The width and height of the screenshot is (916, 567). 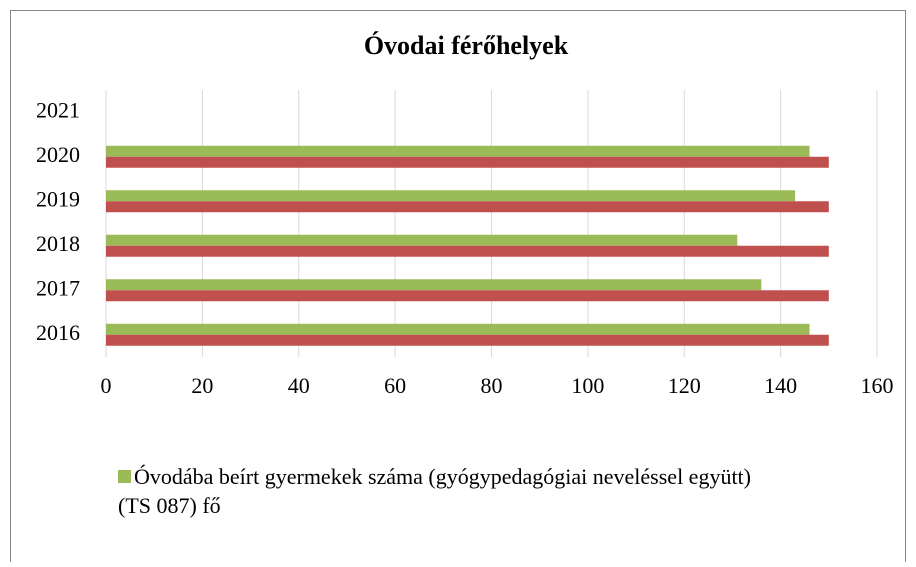 I want to click on y-tick-label: 2018, so click(x=58, y=243).